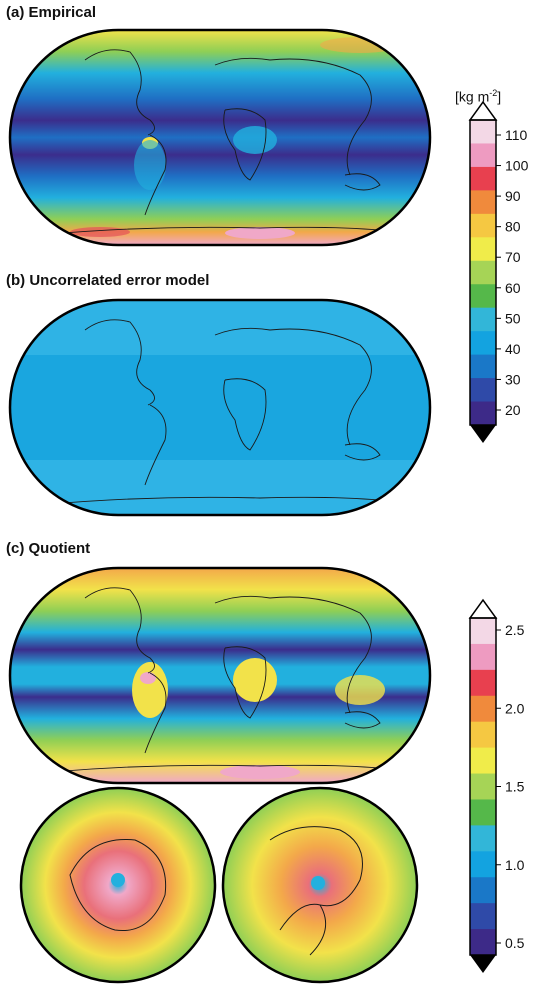  I want to click on colorbar-top-tick-label: 50, so click(513, 318).